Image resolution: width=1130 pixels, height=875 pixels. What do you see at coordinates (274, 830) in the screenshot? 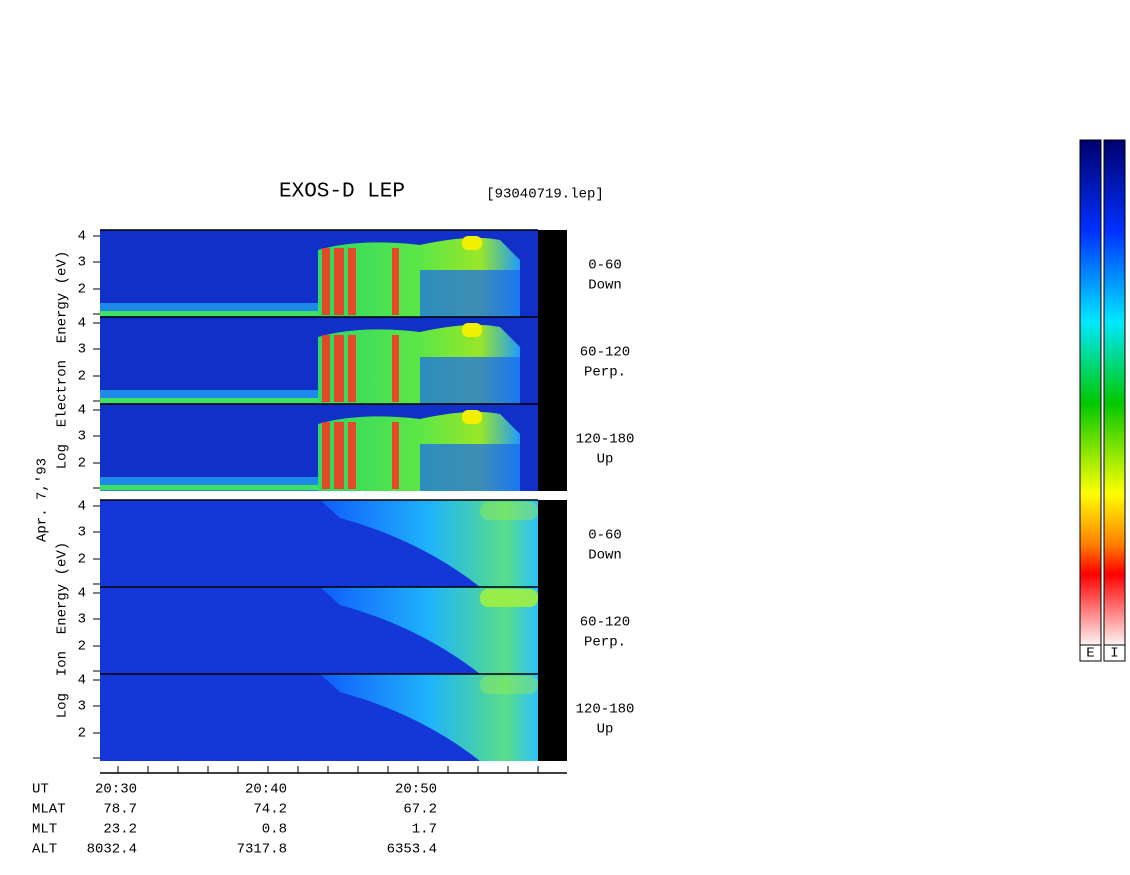
I see `orbit-value: 0.8` at bounding box center [274, 830].